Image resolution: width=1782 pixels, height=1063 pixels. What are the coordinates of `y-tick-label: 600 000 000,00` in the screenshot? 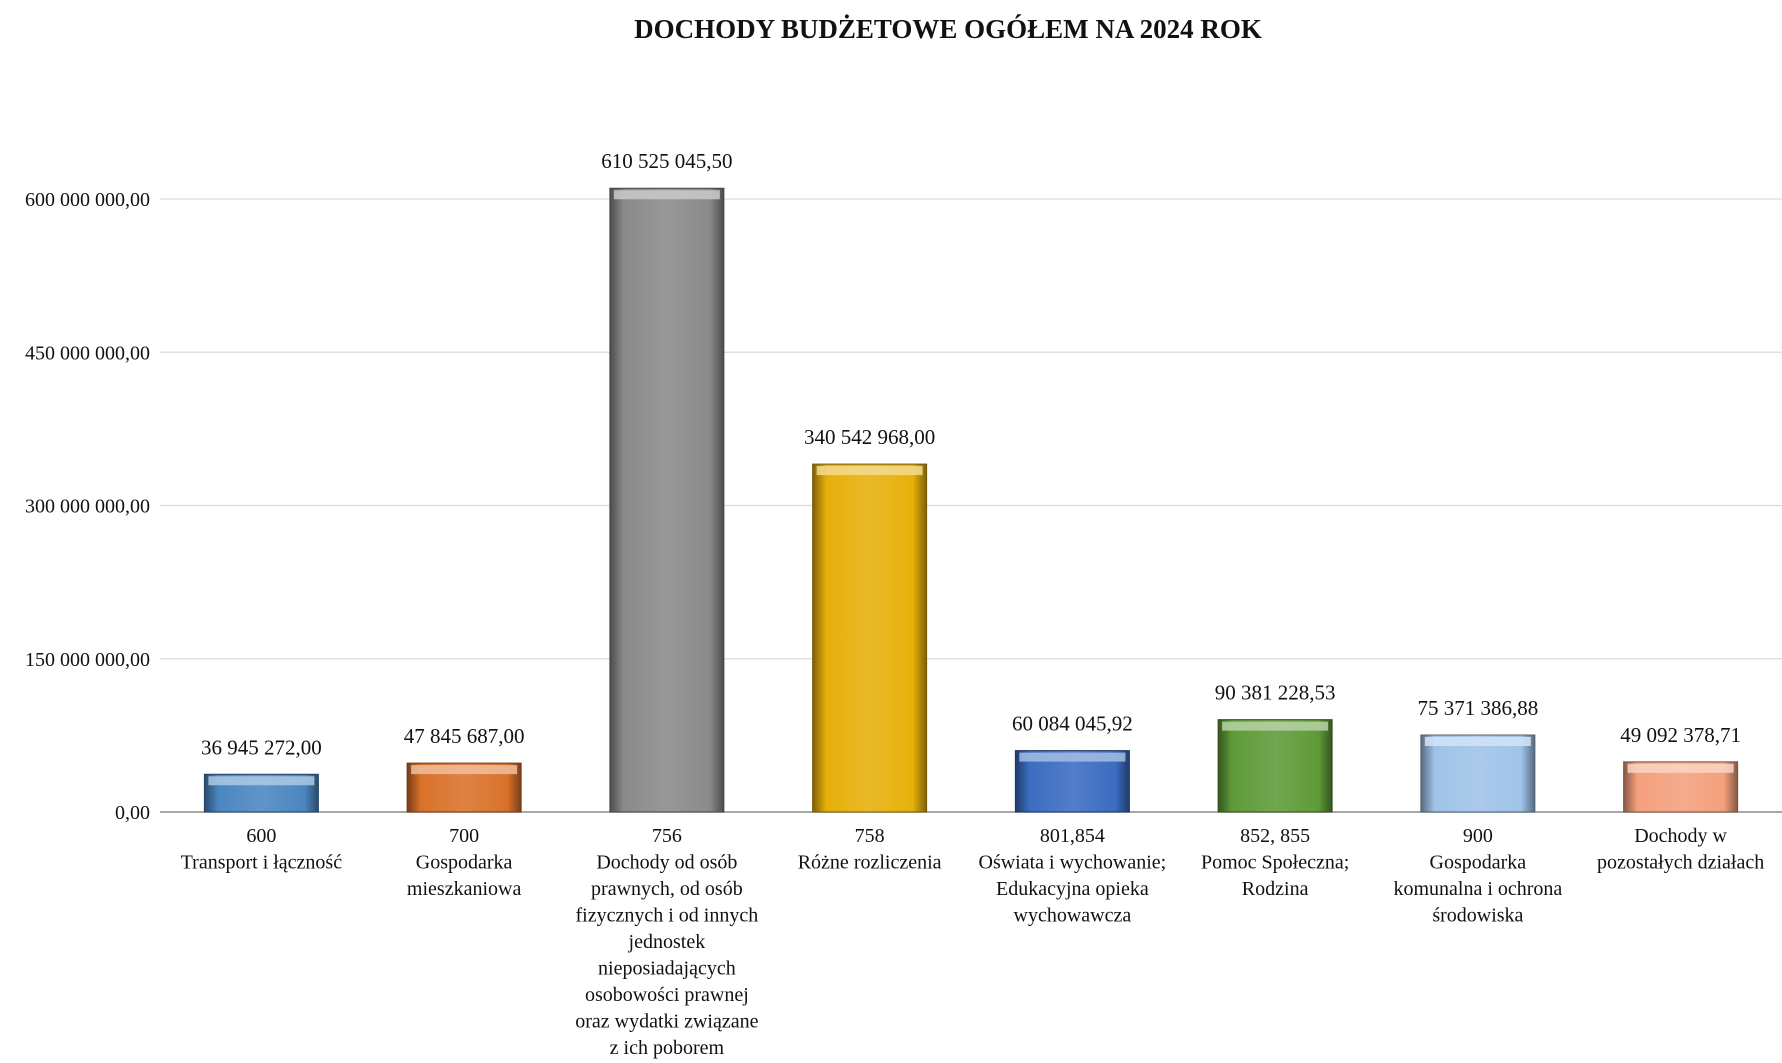 It's located at (87, 200).